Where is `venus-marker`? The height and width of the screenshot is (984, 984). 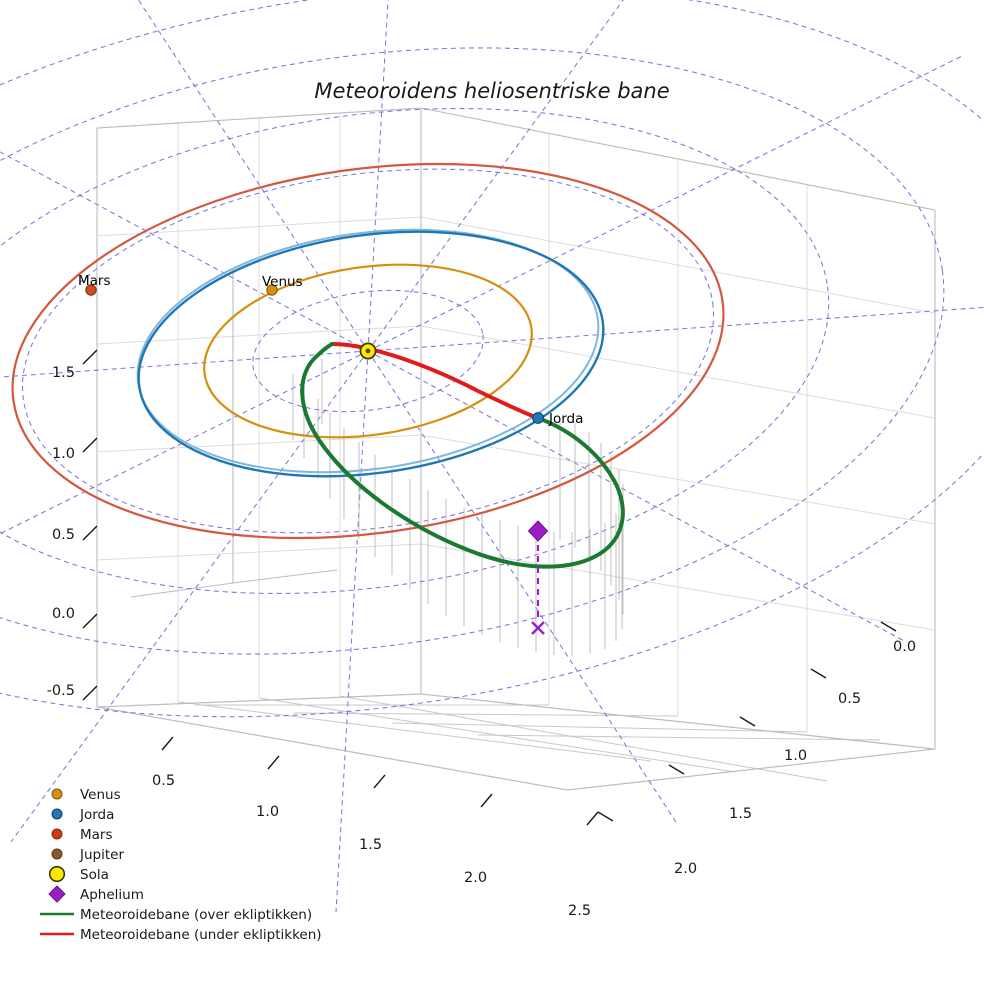
venus-marker is located at coordinates (272, 290).